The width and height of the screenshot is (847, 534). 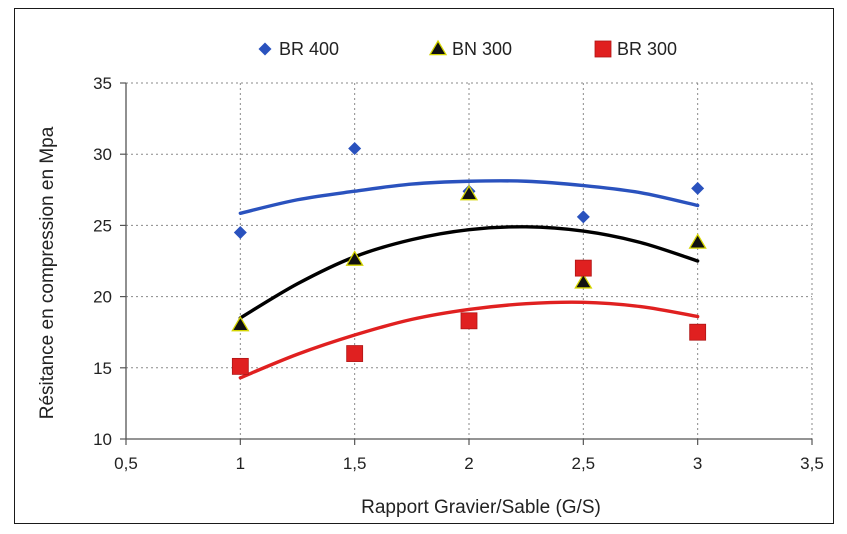 What do you see at coordinates (240, 463) in the screenshot?
I see `x-tick-label: 1` at bounding box center [240, 463].